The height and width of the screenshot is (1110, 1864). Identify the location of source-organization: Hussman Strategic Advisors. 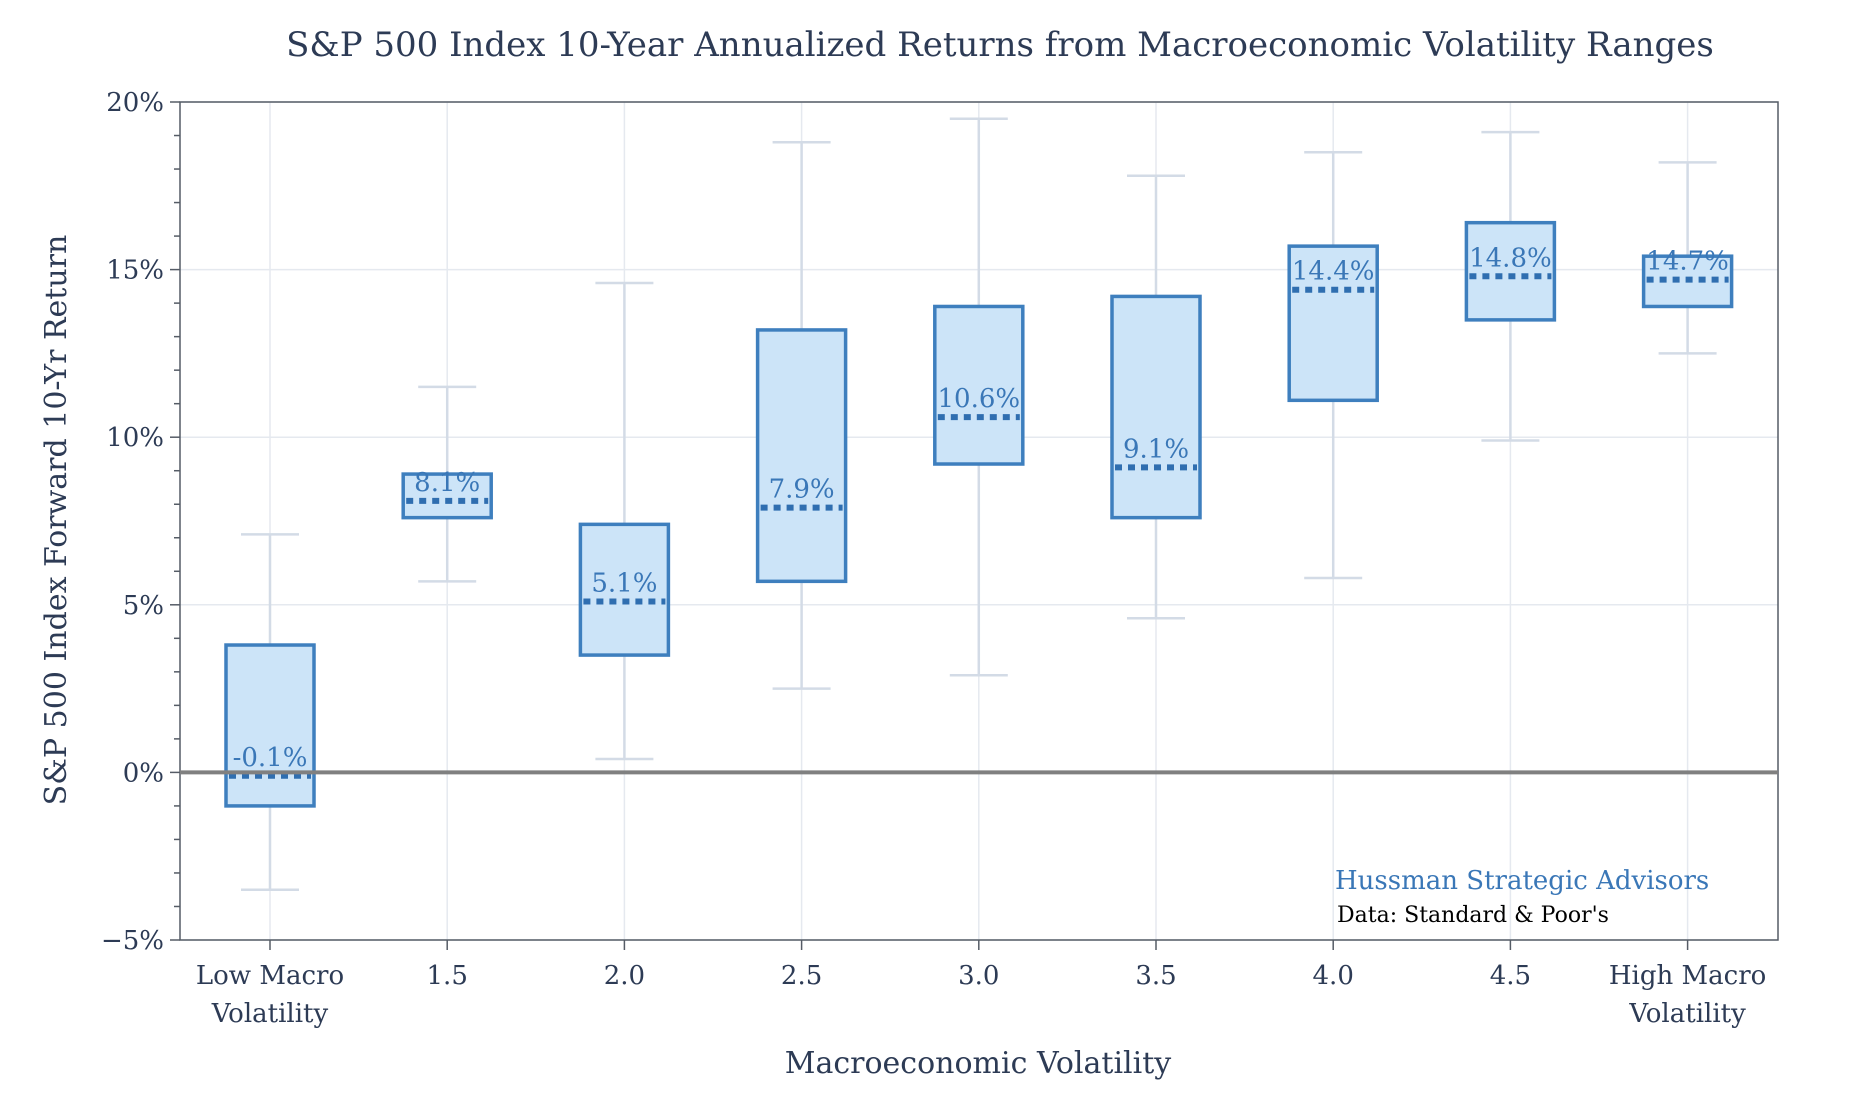
(1522, 881).